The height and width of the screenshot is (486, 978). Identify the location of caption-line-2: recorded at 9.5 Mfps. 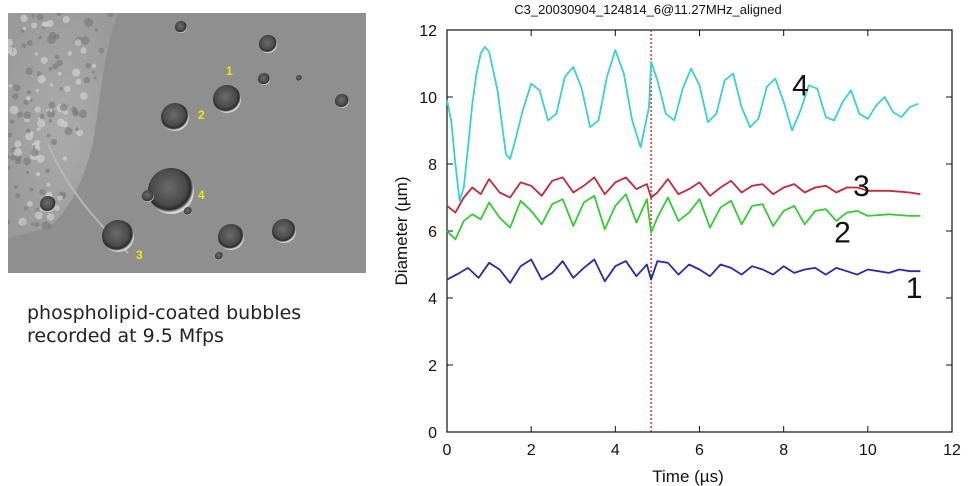
(125, 336).